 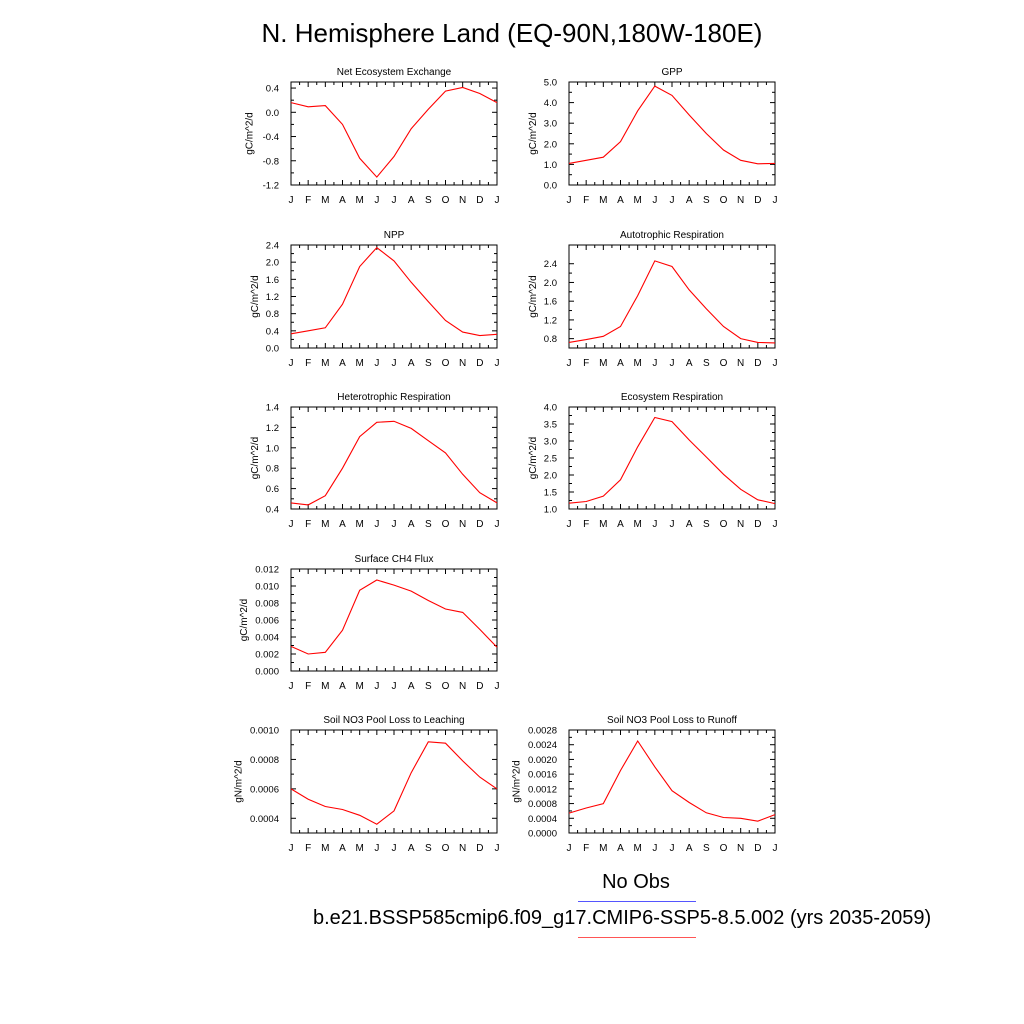 What do you see at coordinates (272, 263) in the screenshot?
I see `y-tick-label: 2.0` at bounding box center [272, 263].